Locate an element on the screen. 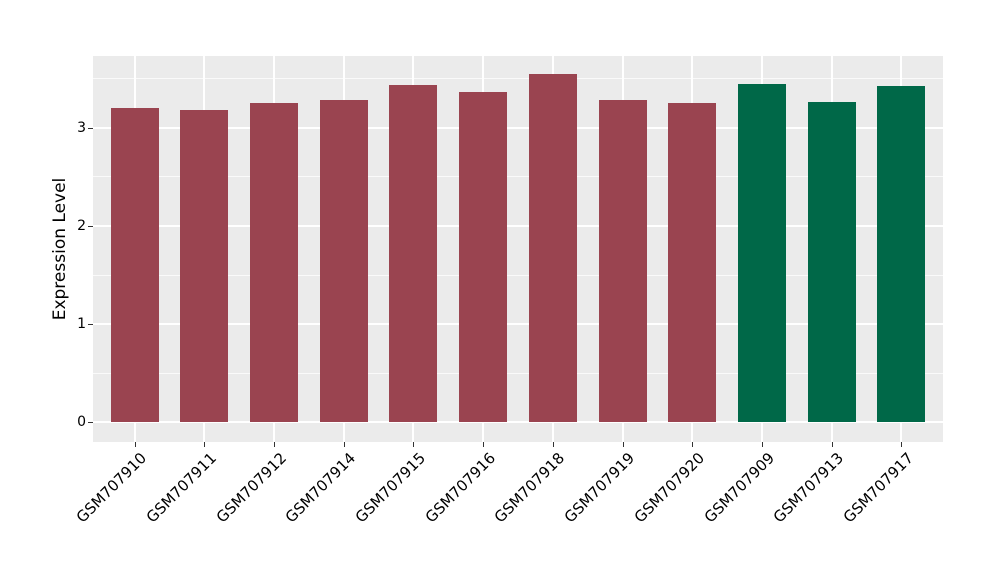 The image size is (1000, 580). bar-GSM707917 is located at coordinates (901, 254).